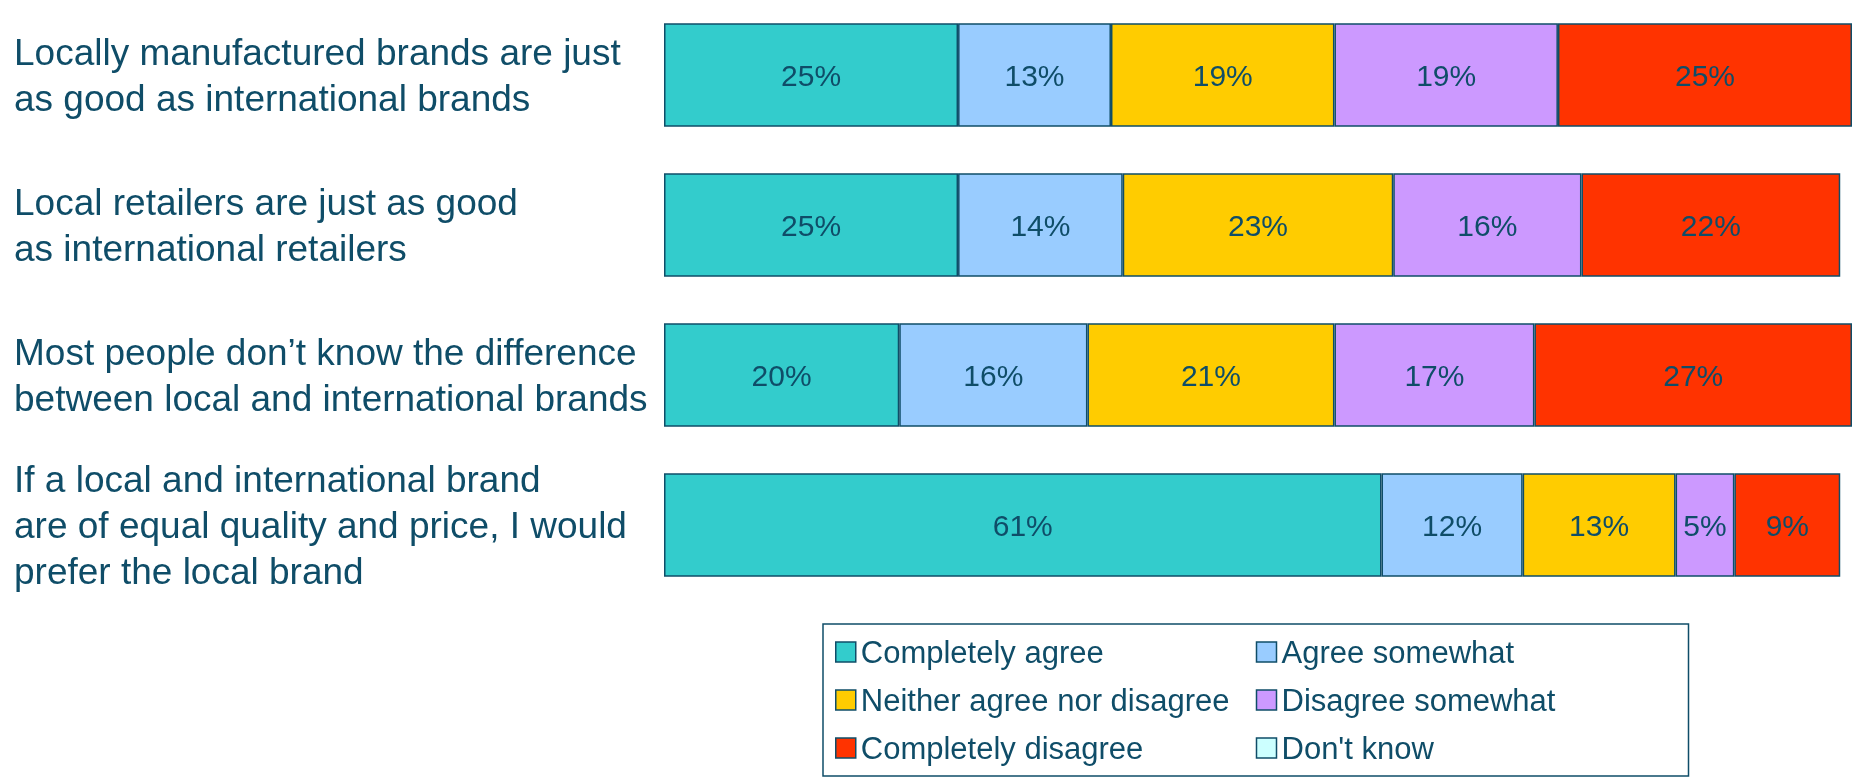 This screenshot has height=780, width=1852. What do you see at coordinates (1398, 652) in the screenshot?
I see `legend-label: Agree somewhat` at bounding box center [1398, 652].